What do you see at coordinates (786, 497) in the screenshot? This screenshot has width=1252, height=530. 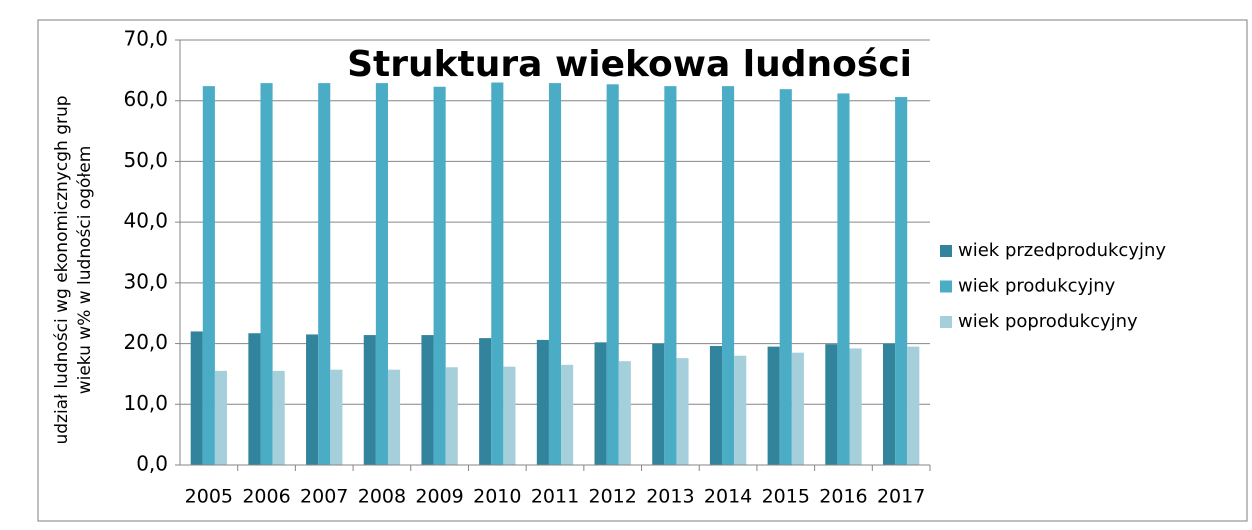 I see `x-tick-label: 2015` at bounding box center [786, 497].